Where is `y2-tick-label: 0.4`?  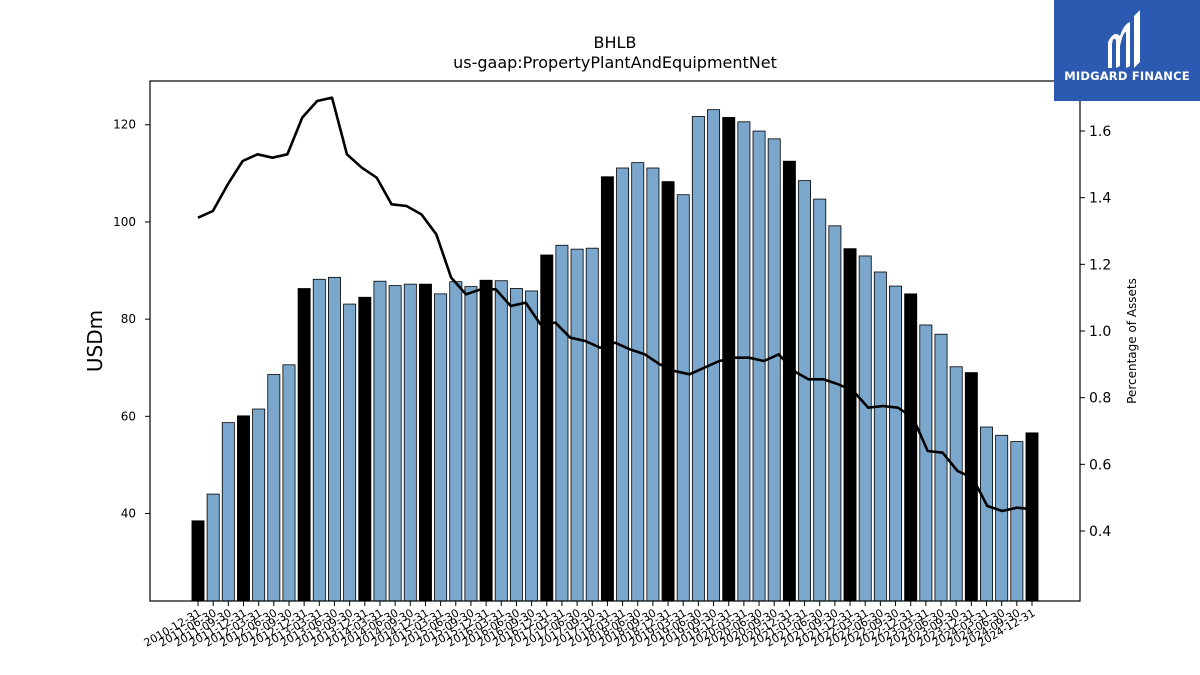 y2-tick-label: 0.4 is located at coordinates (1100, 532).